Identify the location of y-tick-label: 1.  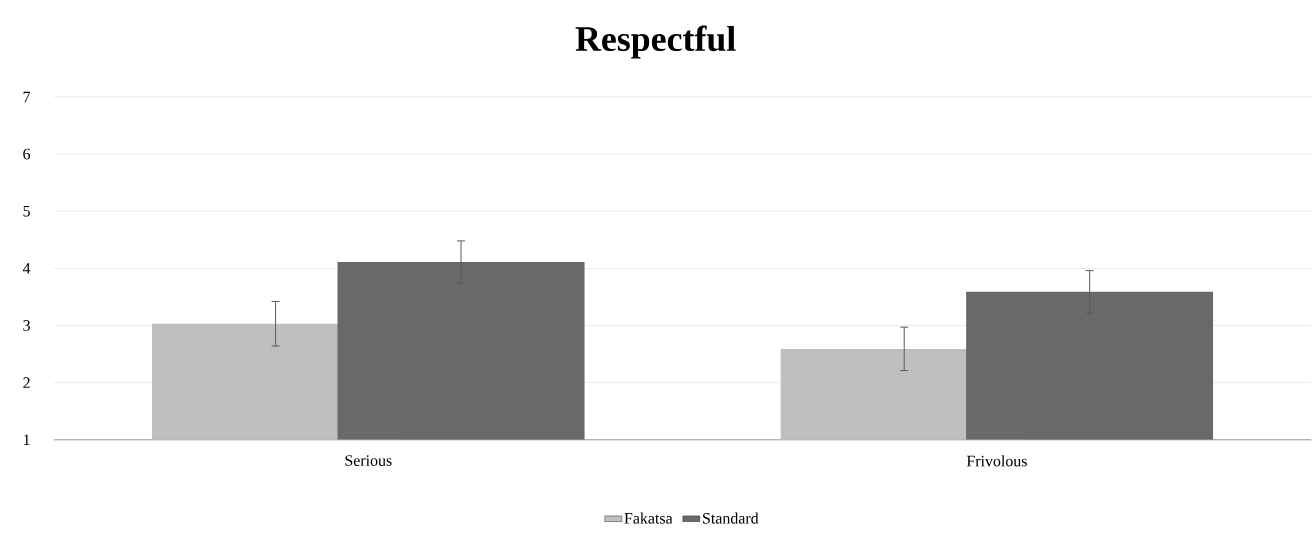
(26, 440).